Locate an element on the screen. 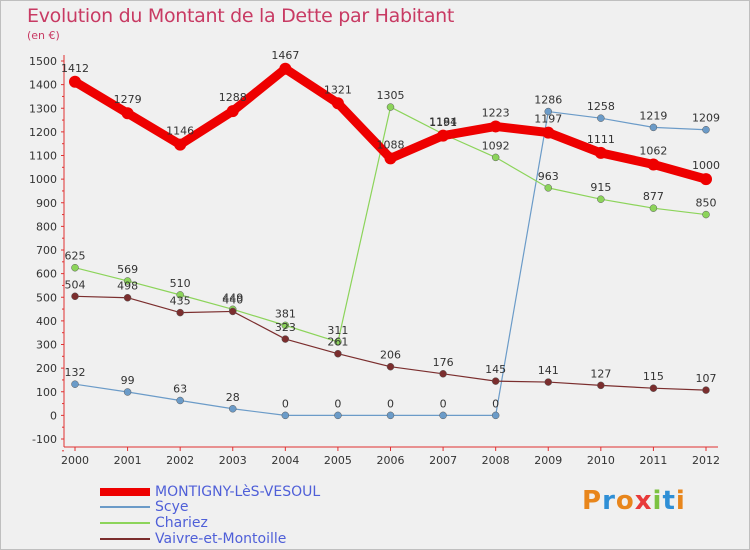 The width and height of the screenshot is (750, 550). data-label: 1184 is located at coordinates (443, 122).